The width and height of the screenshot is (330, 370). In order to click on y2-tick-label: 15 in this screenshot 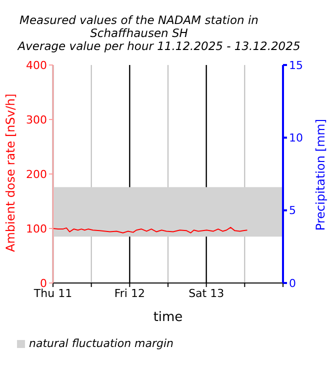, I will do `click(296, 65)`.